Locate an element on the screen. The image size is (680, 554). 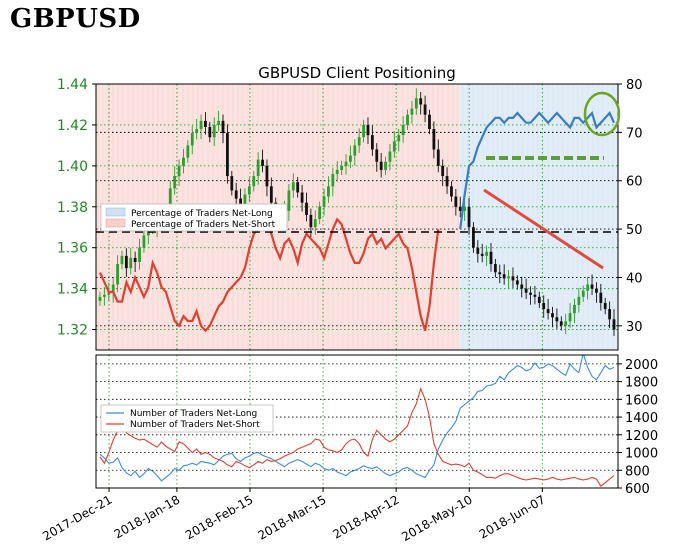
bottom-tick-label: 800 is located at coordinates (637, 471).